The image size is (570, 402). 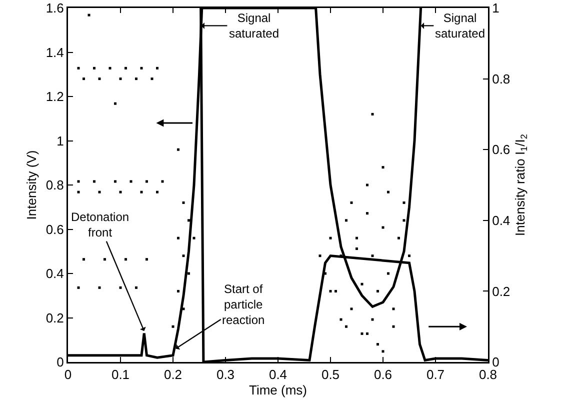 I want to click on y-tick-label: 0.6, so click(x=55, y=229).